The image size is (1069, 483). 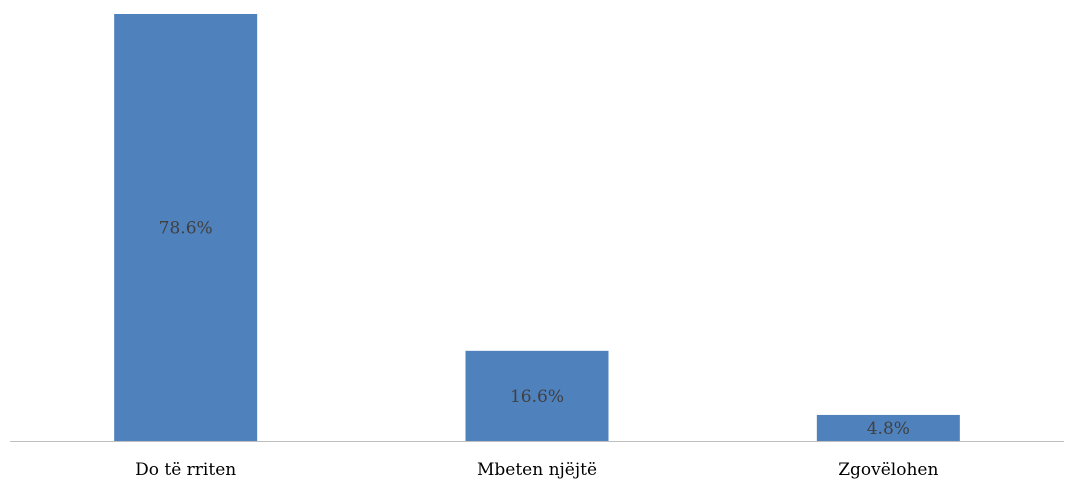 I want to click on category-label-0: Do të rriten, so click(x=185, y=470).